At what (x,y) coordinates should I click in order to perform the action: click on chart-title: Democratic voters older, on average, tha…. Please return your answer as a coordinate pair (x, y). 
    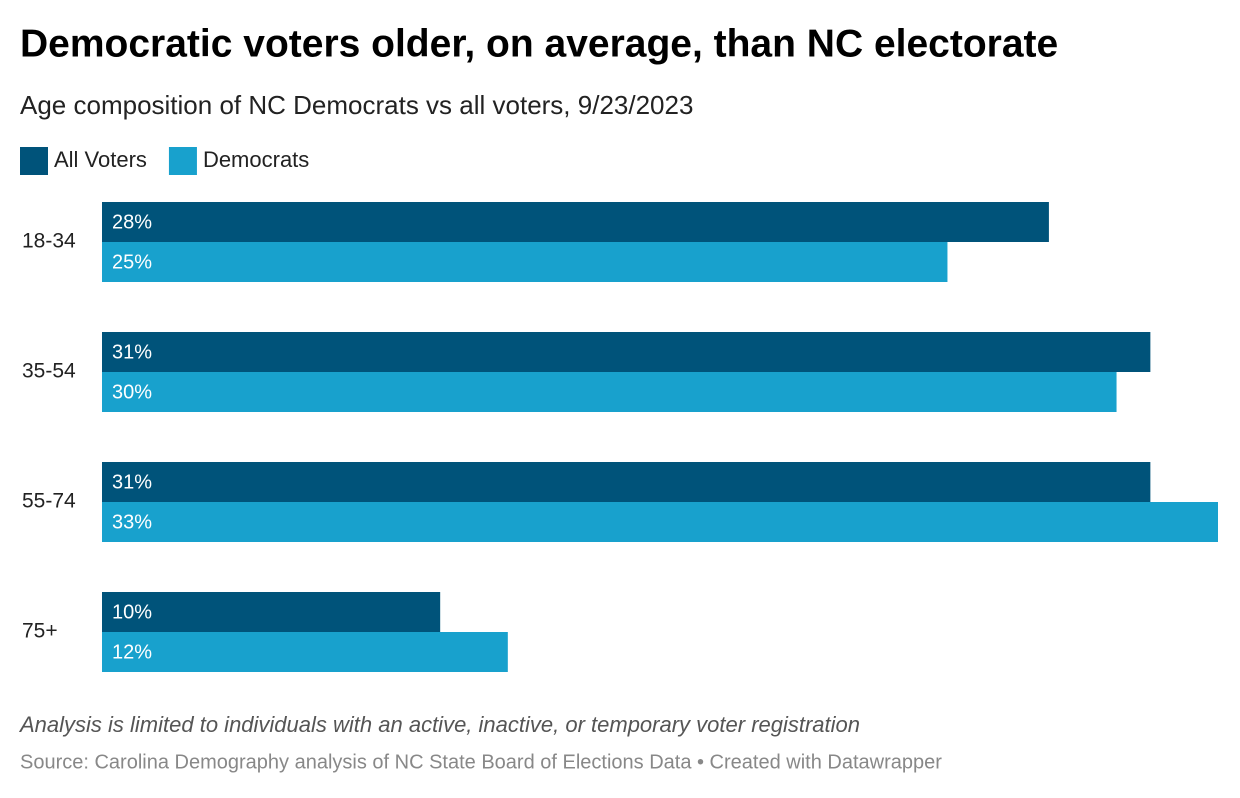
    Looking at the image, I should click on (539, 43).